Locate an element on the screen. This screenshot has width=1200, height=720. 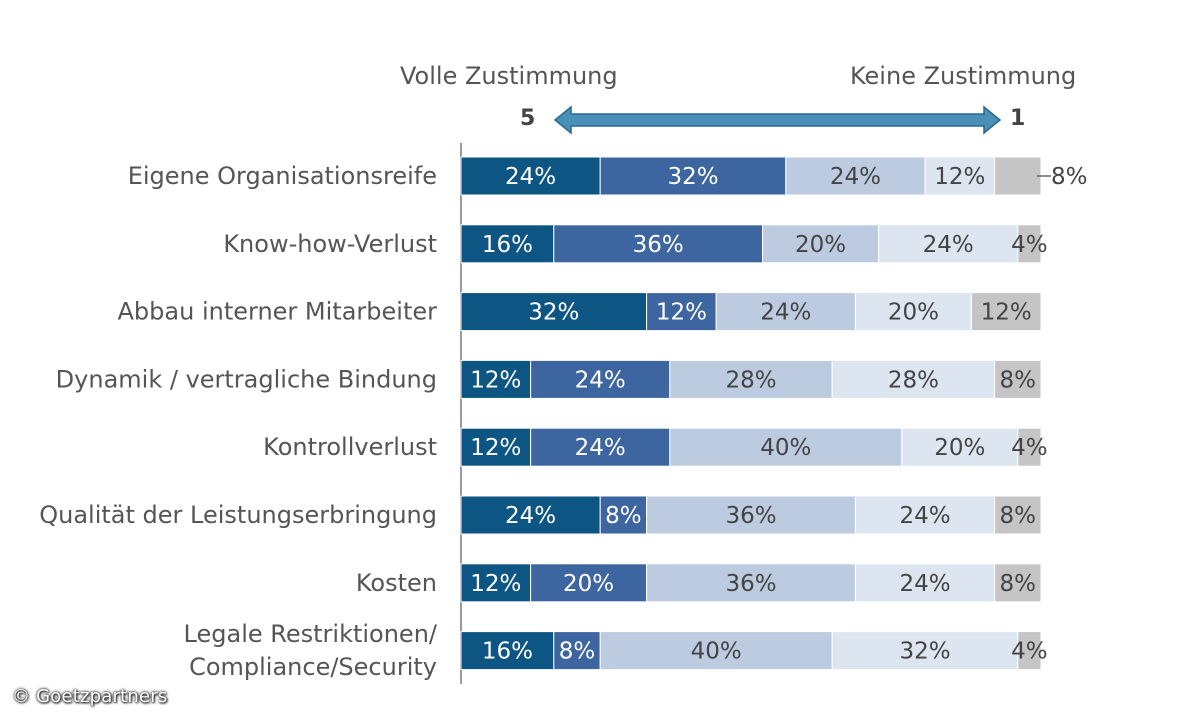
category-label: Know-how-Verlust is located at coordinates (330, 244).